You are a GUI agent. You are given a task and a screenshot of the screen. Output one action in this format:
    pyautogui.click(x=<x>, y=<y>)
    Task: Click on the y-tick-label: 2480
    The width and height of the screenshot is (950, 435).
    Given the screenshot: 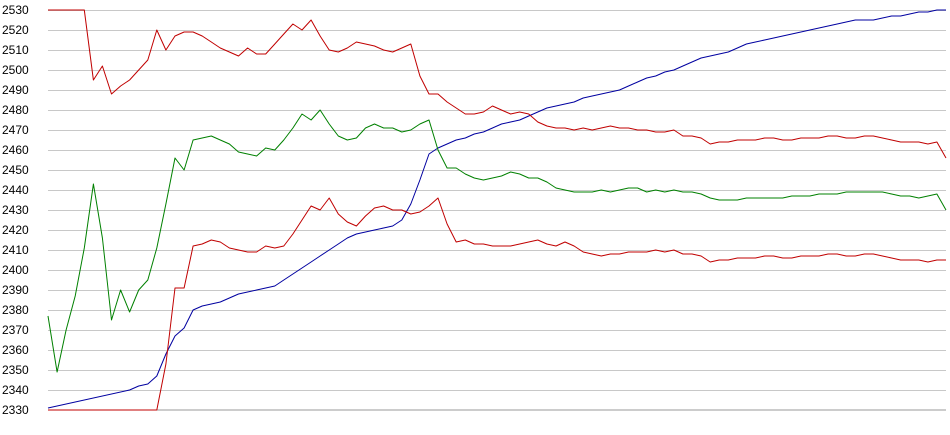 What is the action you would take?
    pyautogui.click(x=15, y=110)
    